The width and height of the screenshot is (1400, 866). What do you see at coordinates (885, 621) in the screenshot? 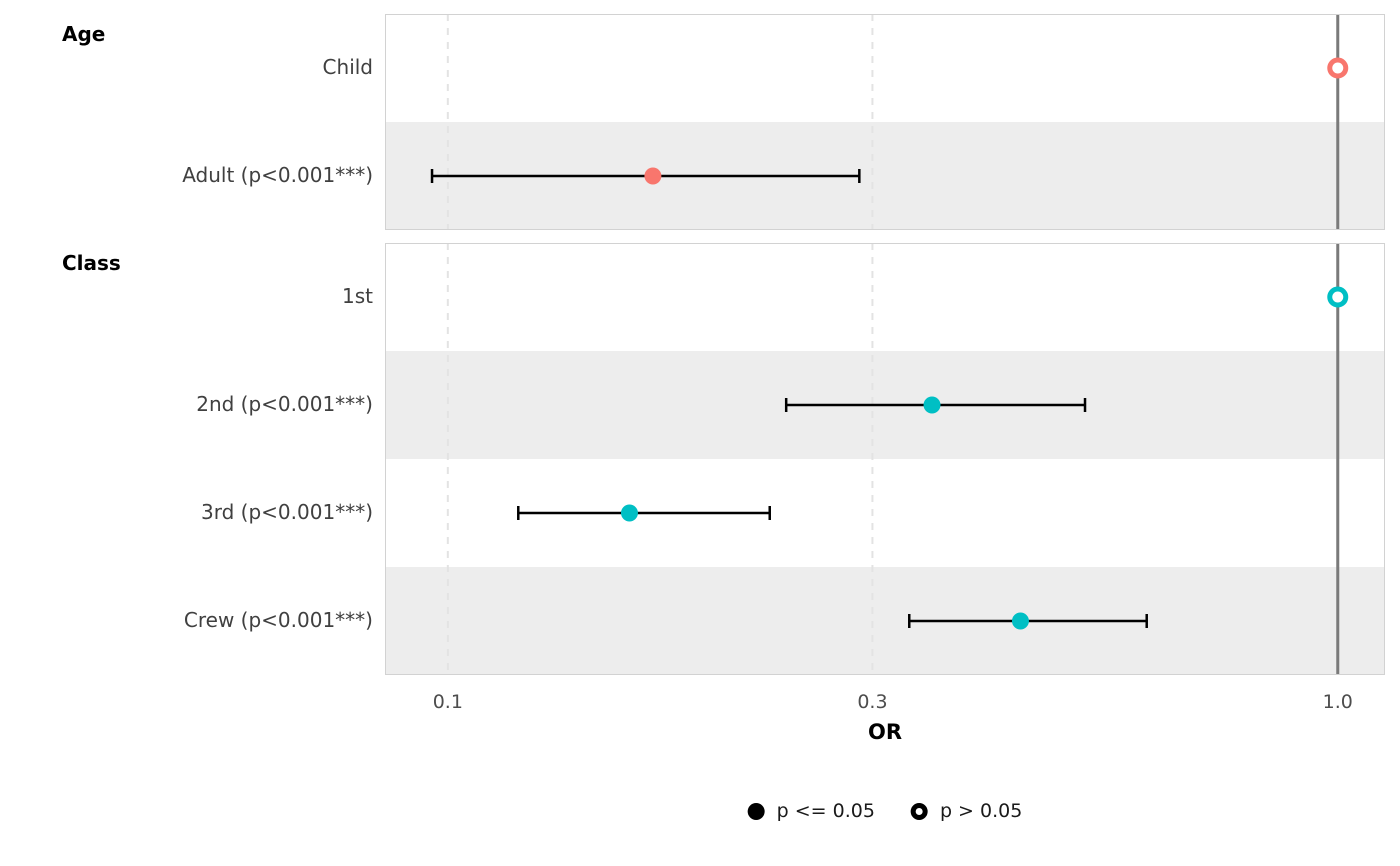
I see `row-stripe` at bounding box center [885, 621].